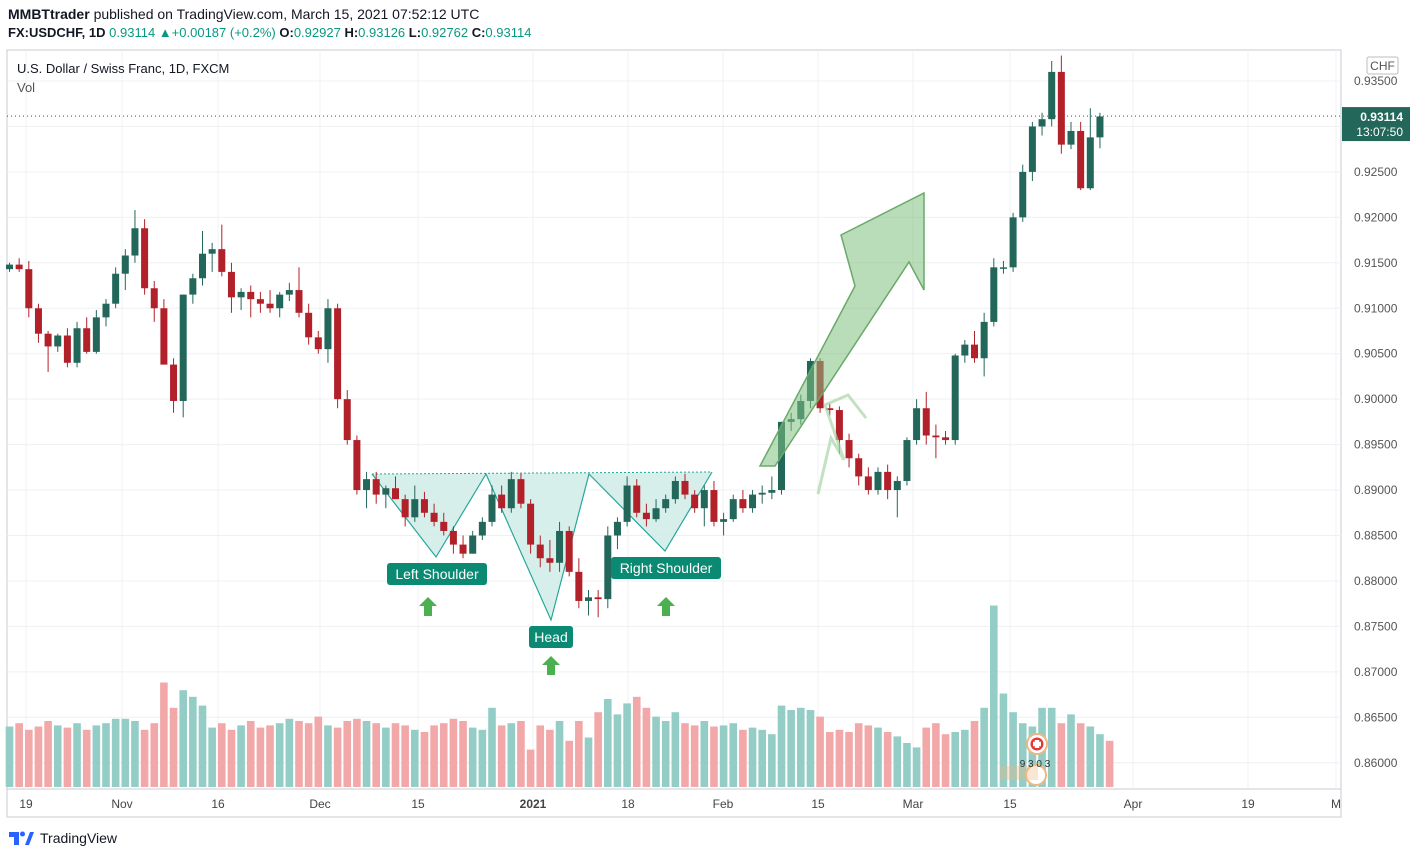 Image resolution: width=1426 pixels, height=860 pixels. I want to click on right-shoulder-label: Right Shoulder, so click(666, 568).